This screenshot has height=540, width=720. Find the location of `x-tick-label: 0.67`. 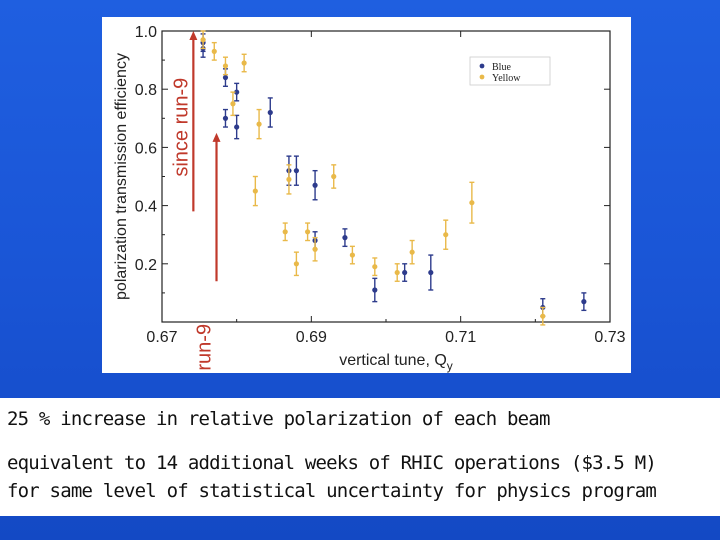

x-tick-label: 0.67 is located at coordinates (161, 337).